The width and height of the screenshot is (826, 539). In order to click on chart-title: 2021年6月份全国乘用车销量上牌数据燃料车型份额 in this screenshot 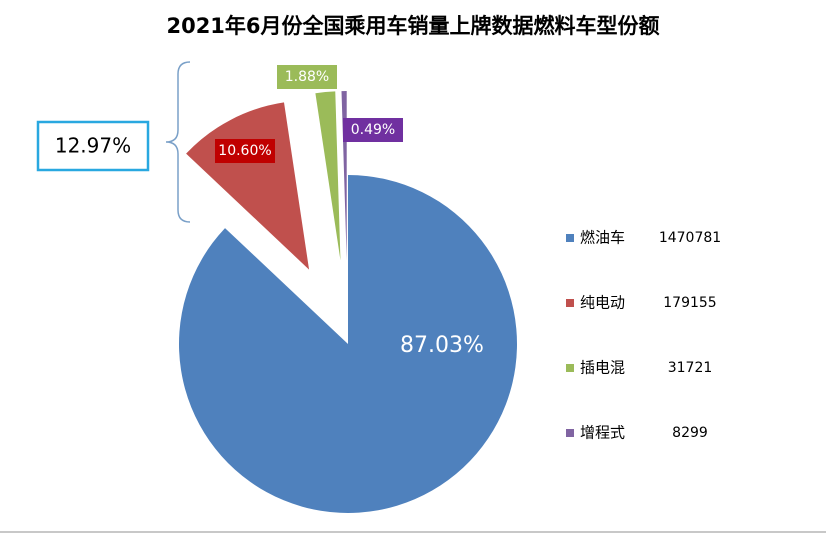, I will do `click(412, 26)`.